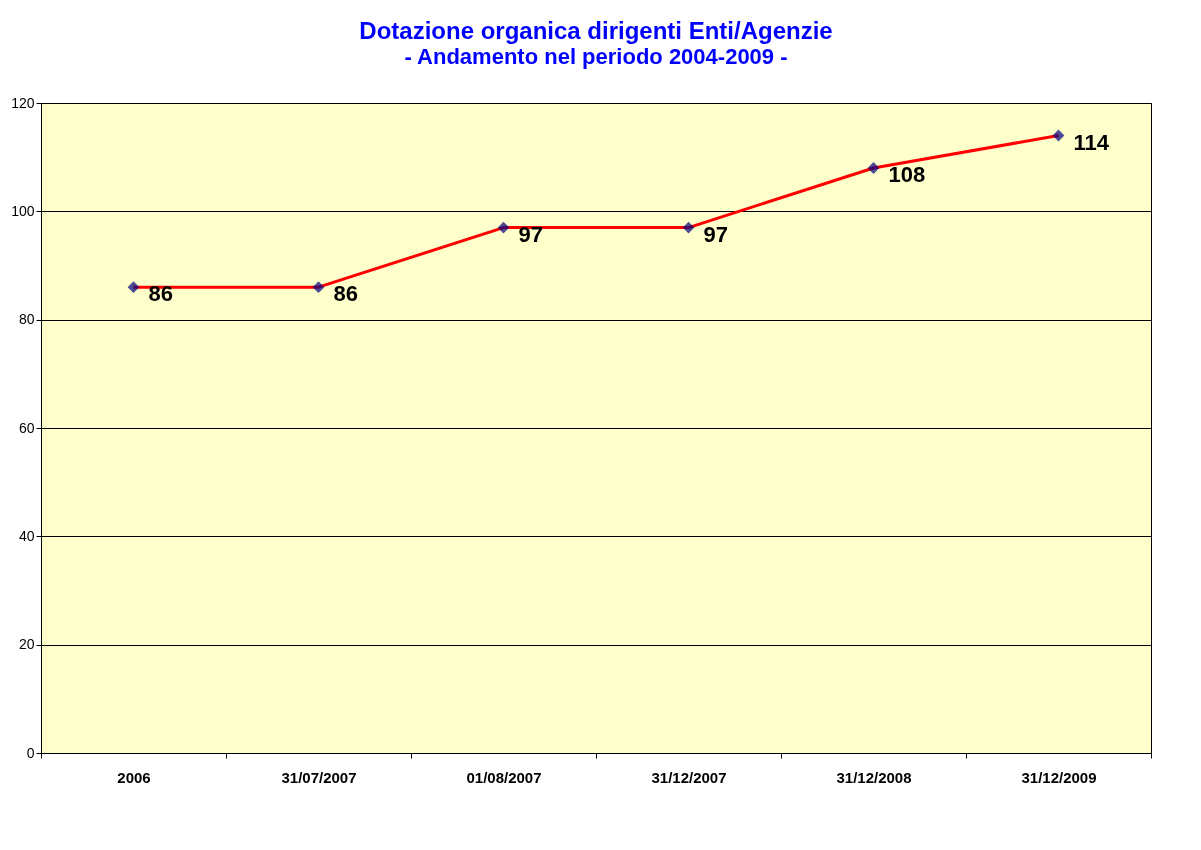 The image size is (1201, 850). What do you see at coordinates (30, 752) in the screenshot?
I see `y-tick-label: 0` at bounding box center [30, 752].